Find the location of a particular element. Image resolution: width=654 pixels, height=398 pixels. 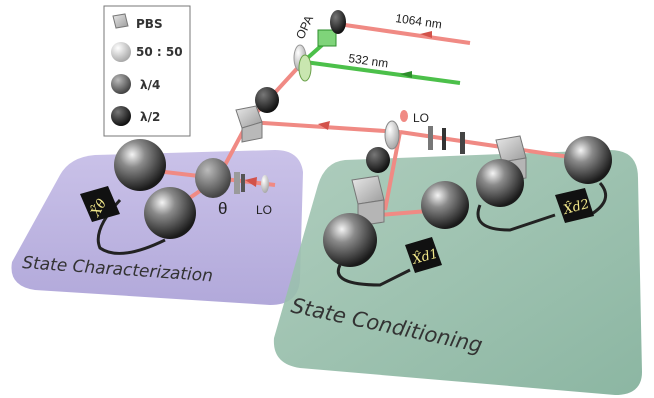

legend-item-50-50: 50 is located at coordinates (147, 52).